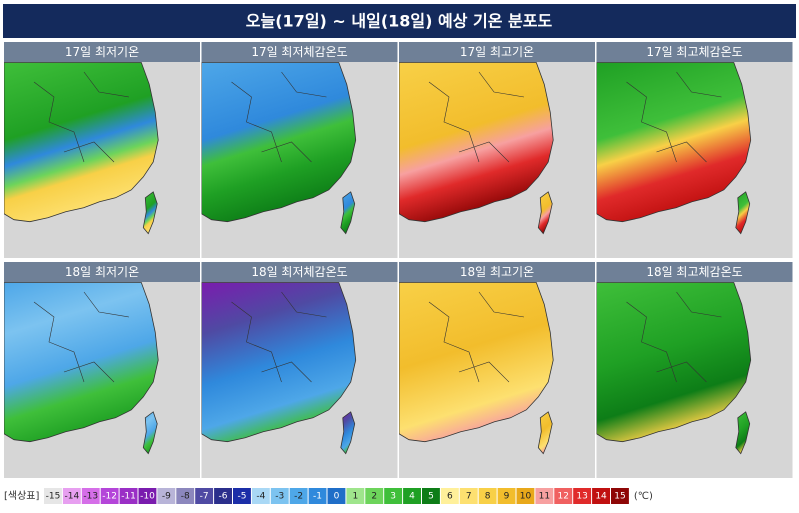  I want to click on panel-title: 18일 최고체감온도, so click(694, 272).